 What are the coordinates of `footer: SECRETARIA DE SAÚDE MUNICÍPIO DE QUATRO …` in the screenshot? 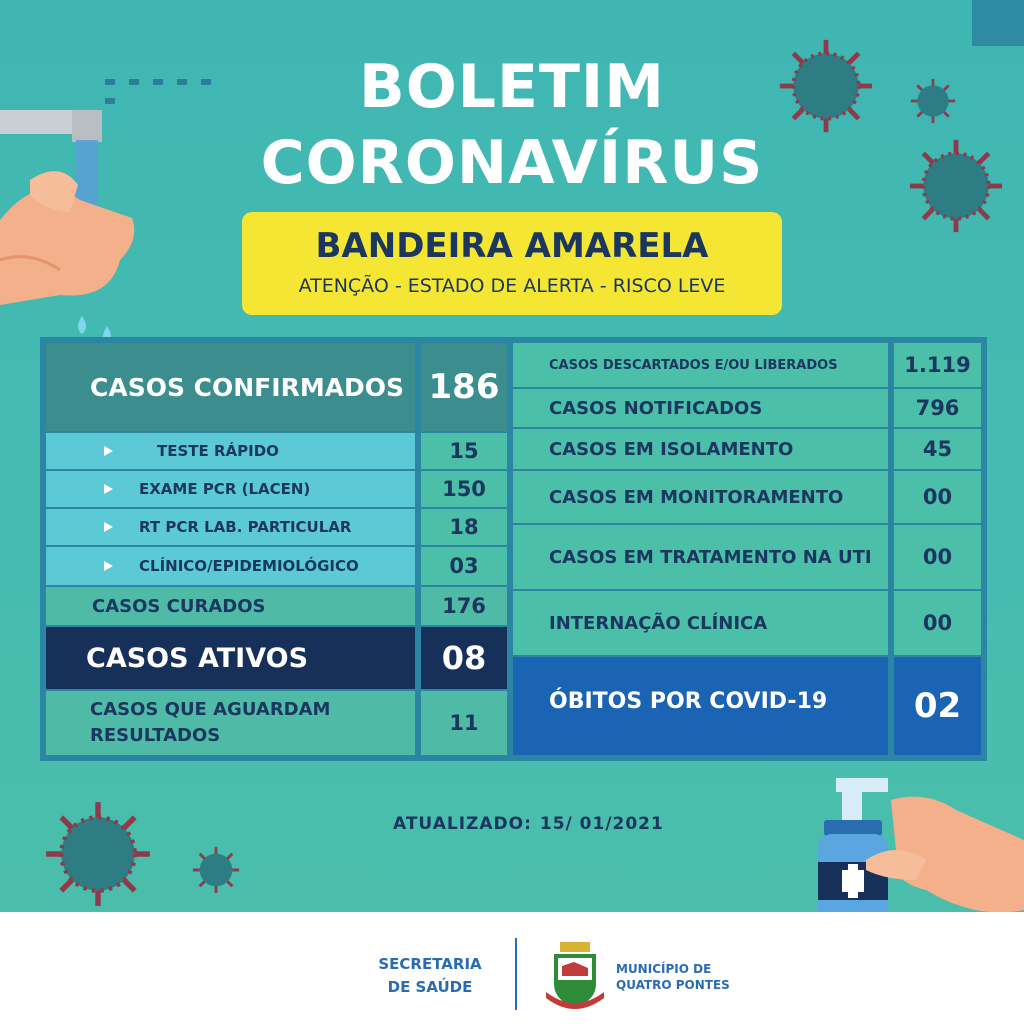 It's located at (512, 968).